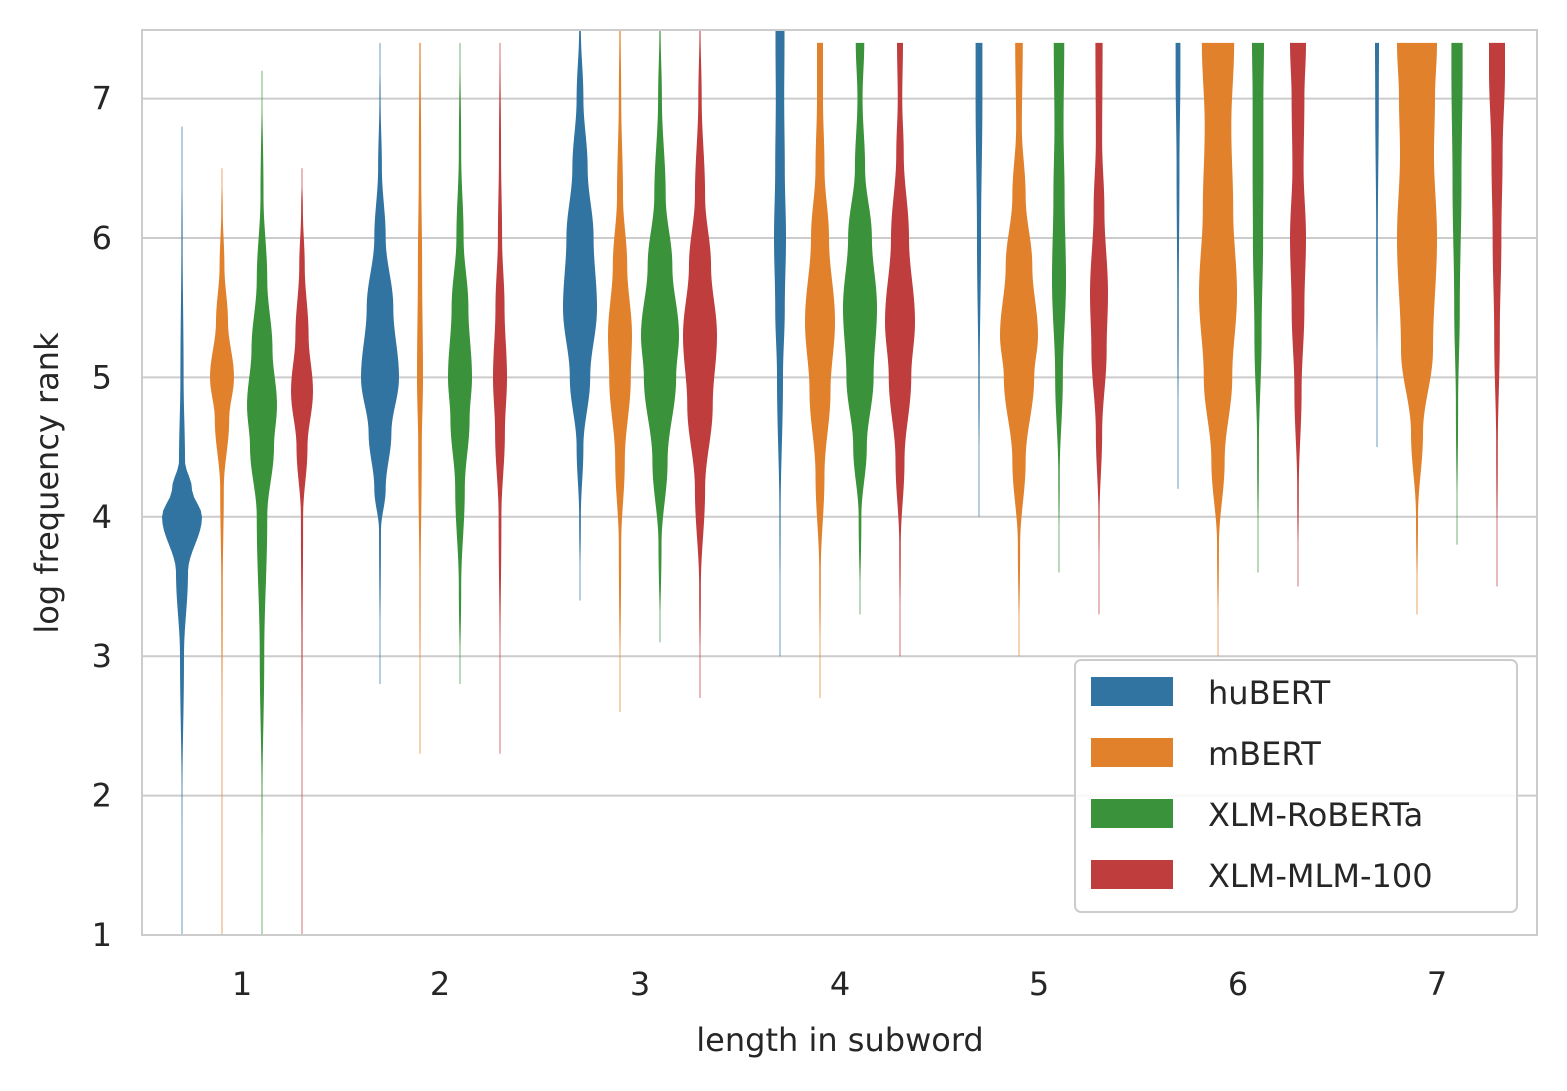  I want to click on x-tick-label: 2, so click(440, 984).